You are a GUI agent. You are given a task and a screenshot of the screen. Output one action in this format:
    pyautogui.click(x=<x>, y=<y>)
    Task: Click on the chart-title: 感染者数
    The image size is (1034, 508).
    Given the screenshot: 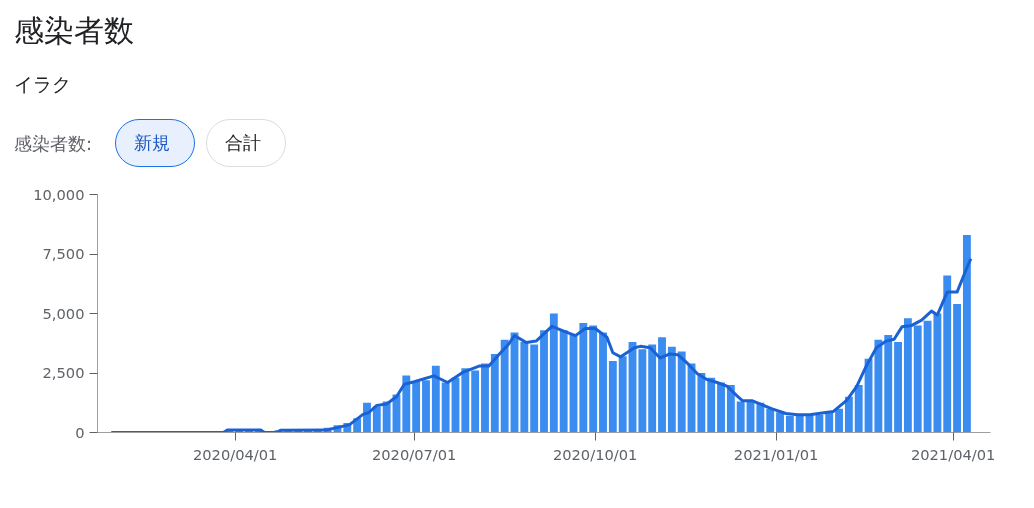 What is the action you would take?
    pyautogui.click(x=74, y=31)
    